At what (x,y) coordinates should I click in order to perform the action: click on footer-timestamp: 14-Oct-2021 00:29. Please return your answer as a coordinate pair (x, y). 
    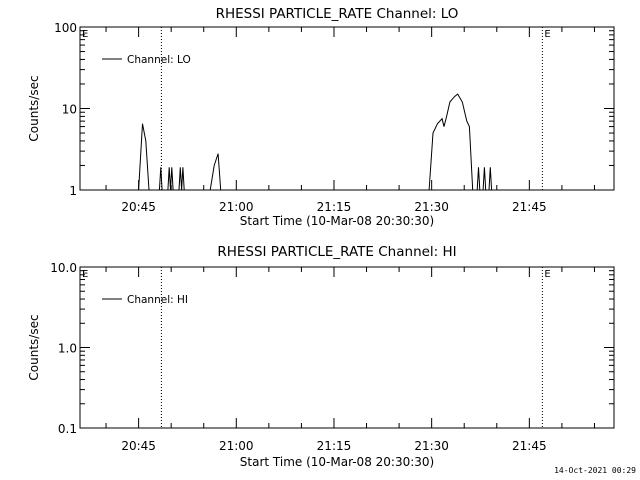
    Looking at the image, I should click on (595, 470).